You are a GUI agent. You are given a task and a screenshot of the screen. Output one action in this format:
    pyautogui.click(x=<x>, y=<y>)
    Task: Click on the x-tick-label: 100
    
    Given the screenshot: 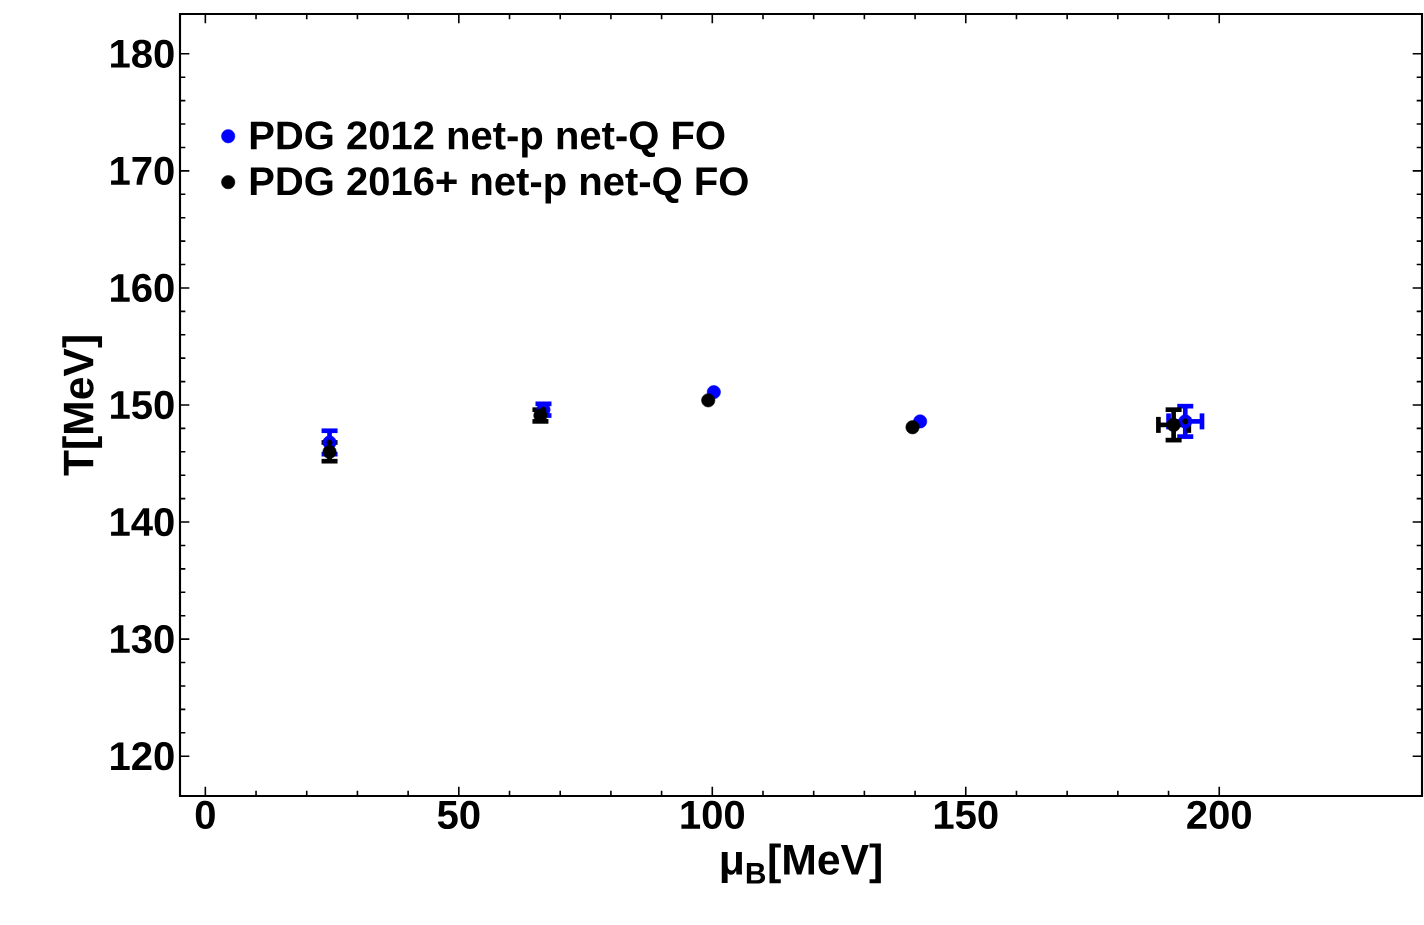 What is the action you would take?
    pyautogui.click(x=712, y=815)
    